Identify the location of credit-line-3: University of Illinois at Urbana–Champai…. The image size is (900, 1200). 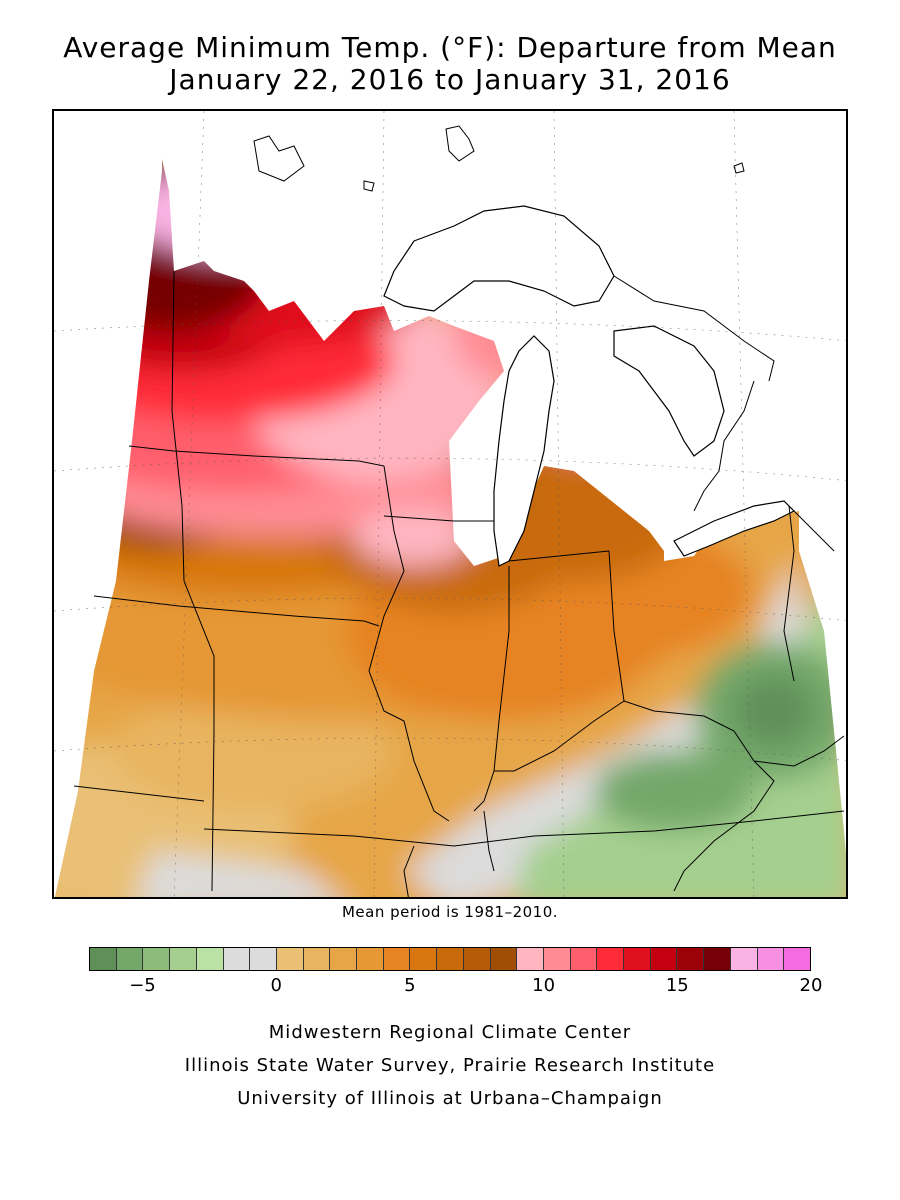
(450, 1098).